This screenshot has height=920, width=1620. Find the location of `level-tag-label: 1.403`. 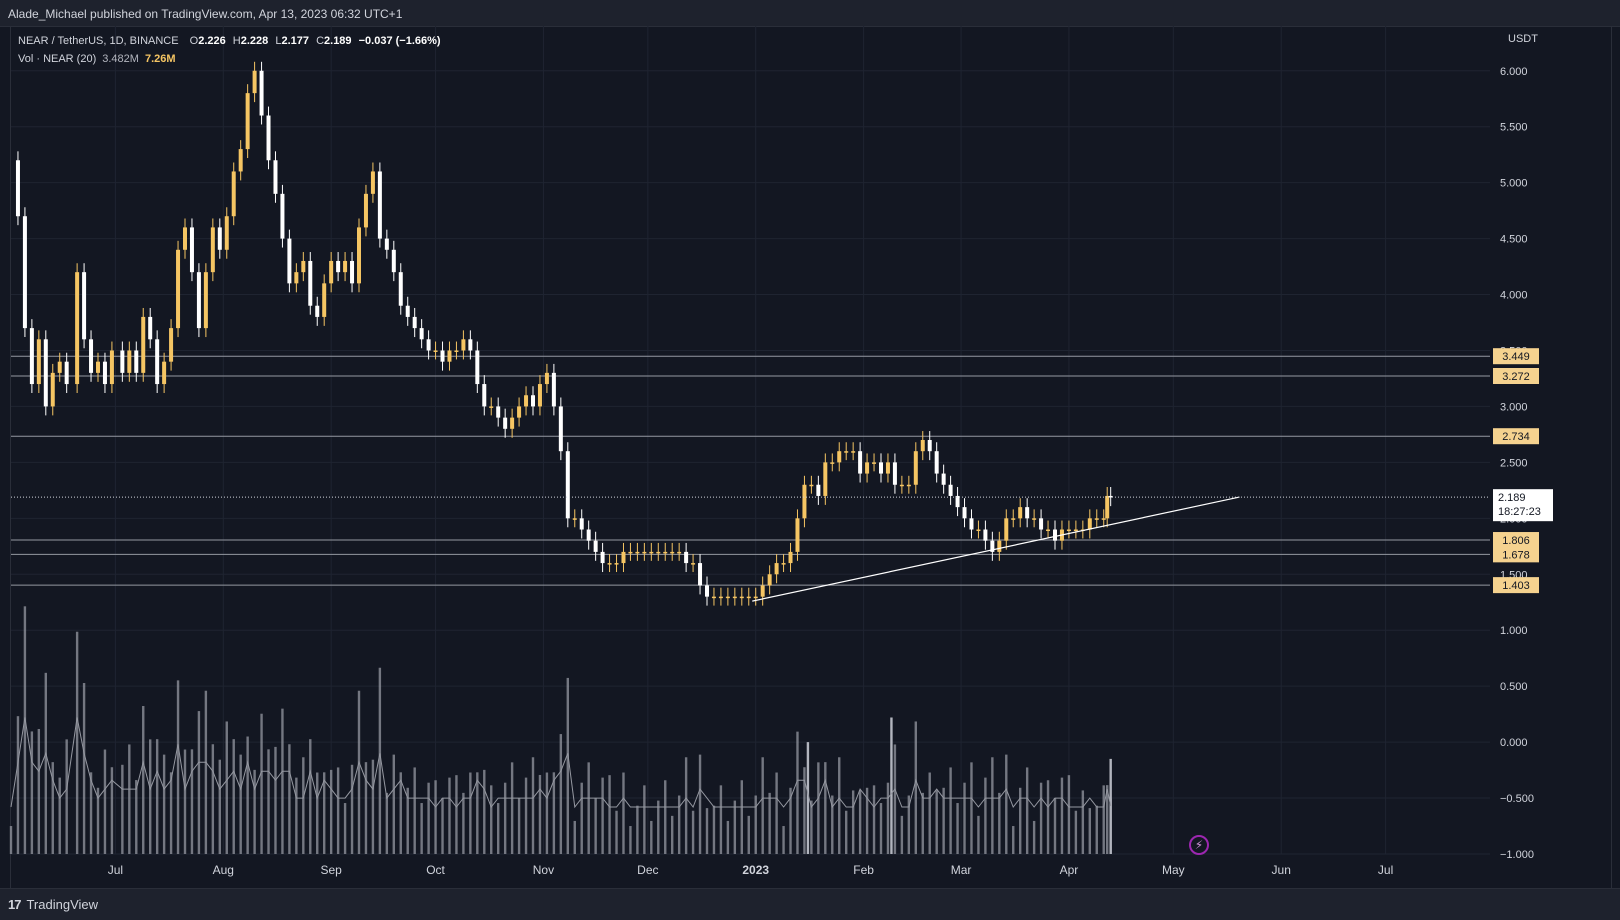

level-tag-label: 1.403 is located at coordinates (1516, 586).